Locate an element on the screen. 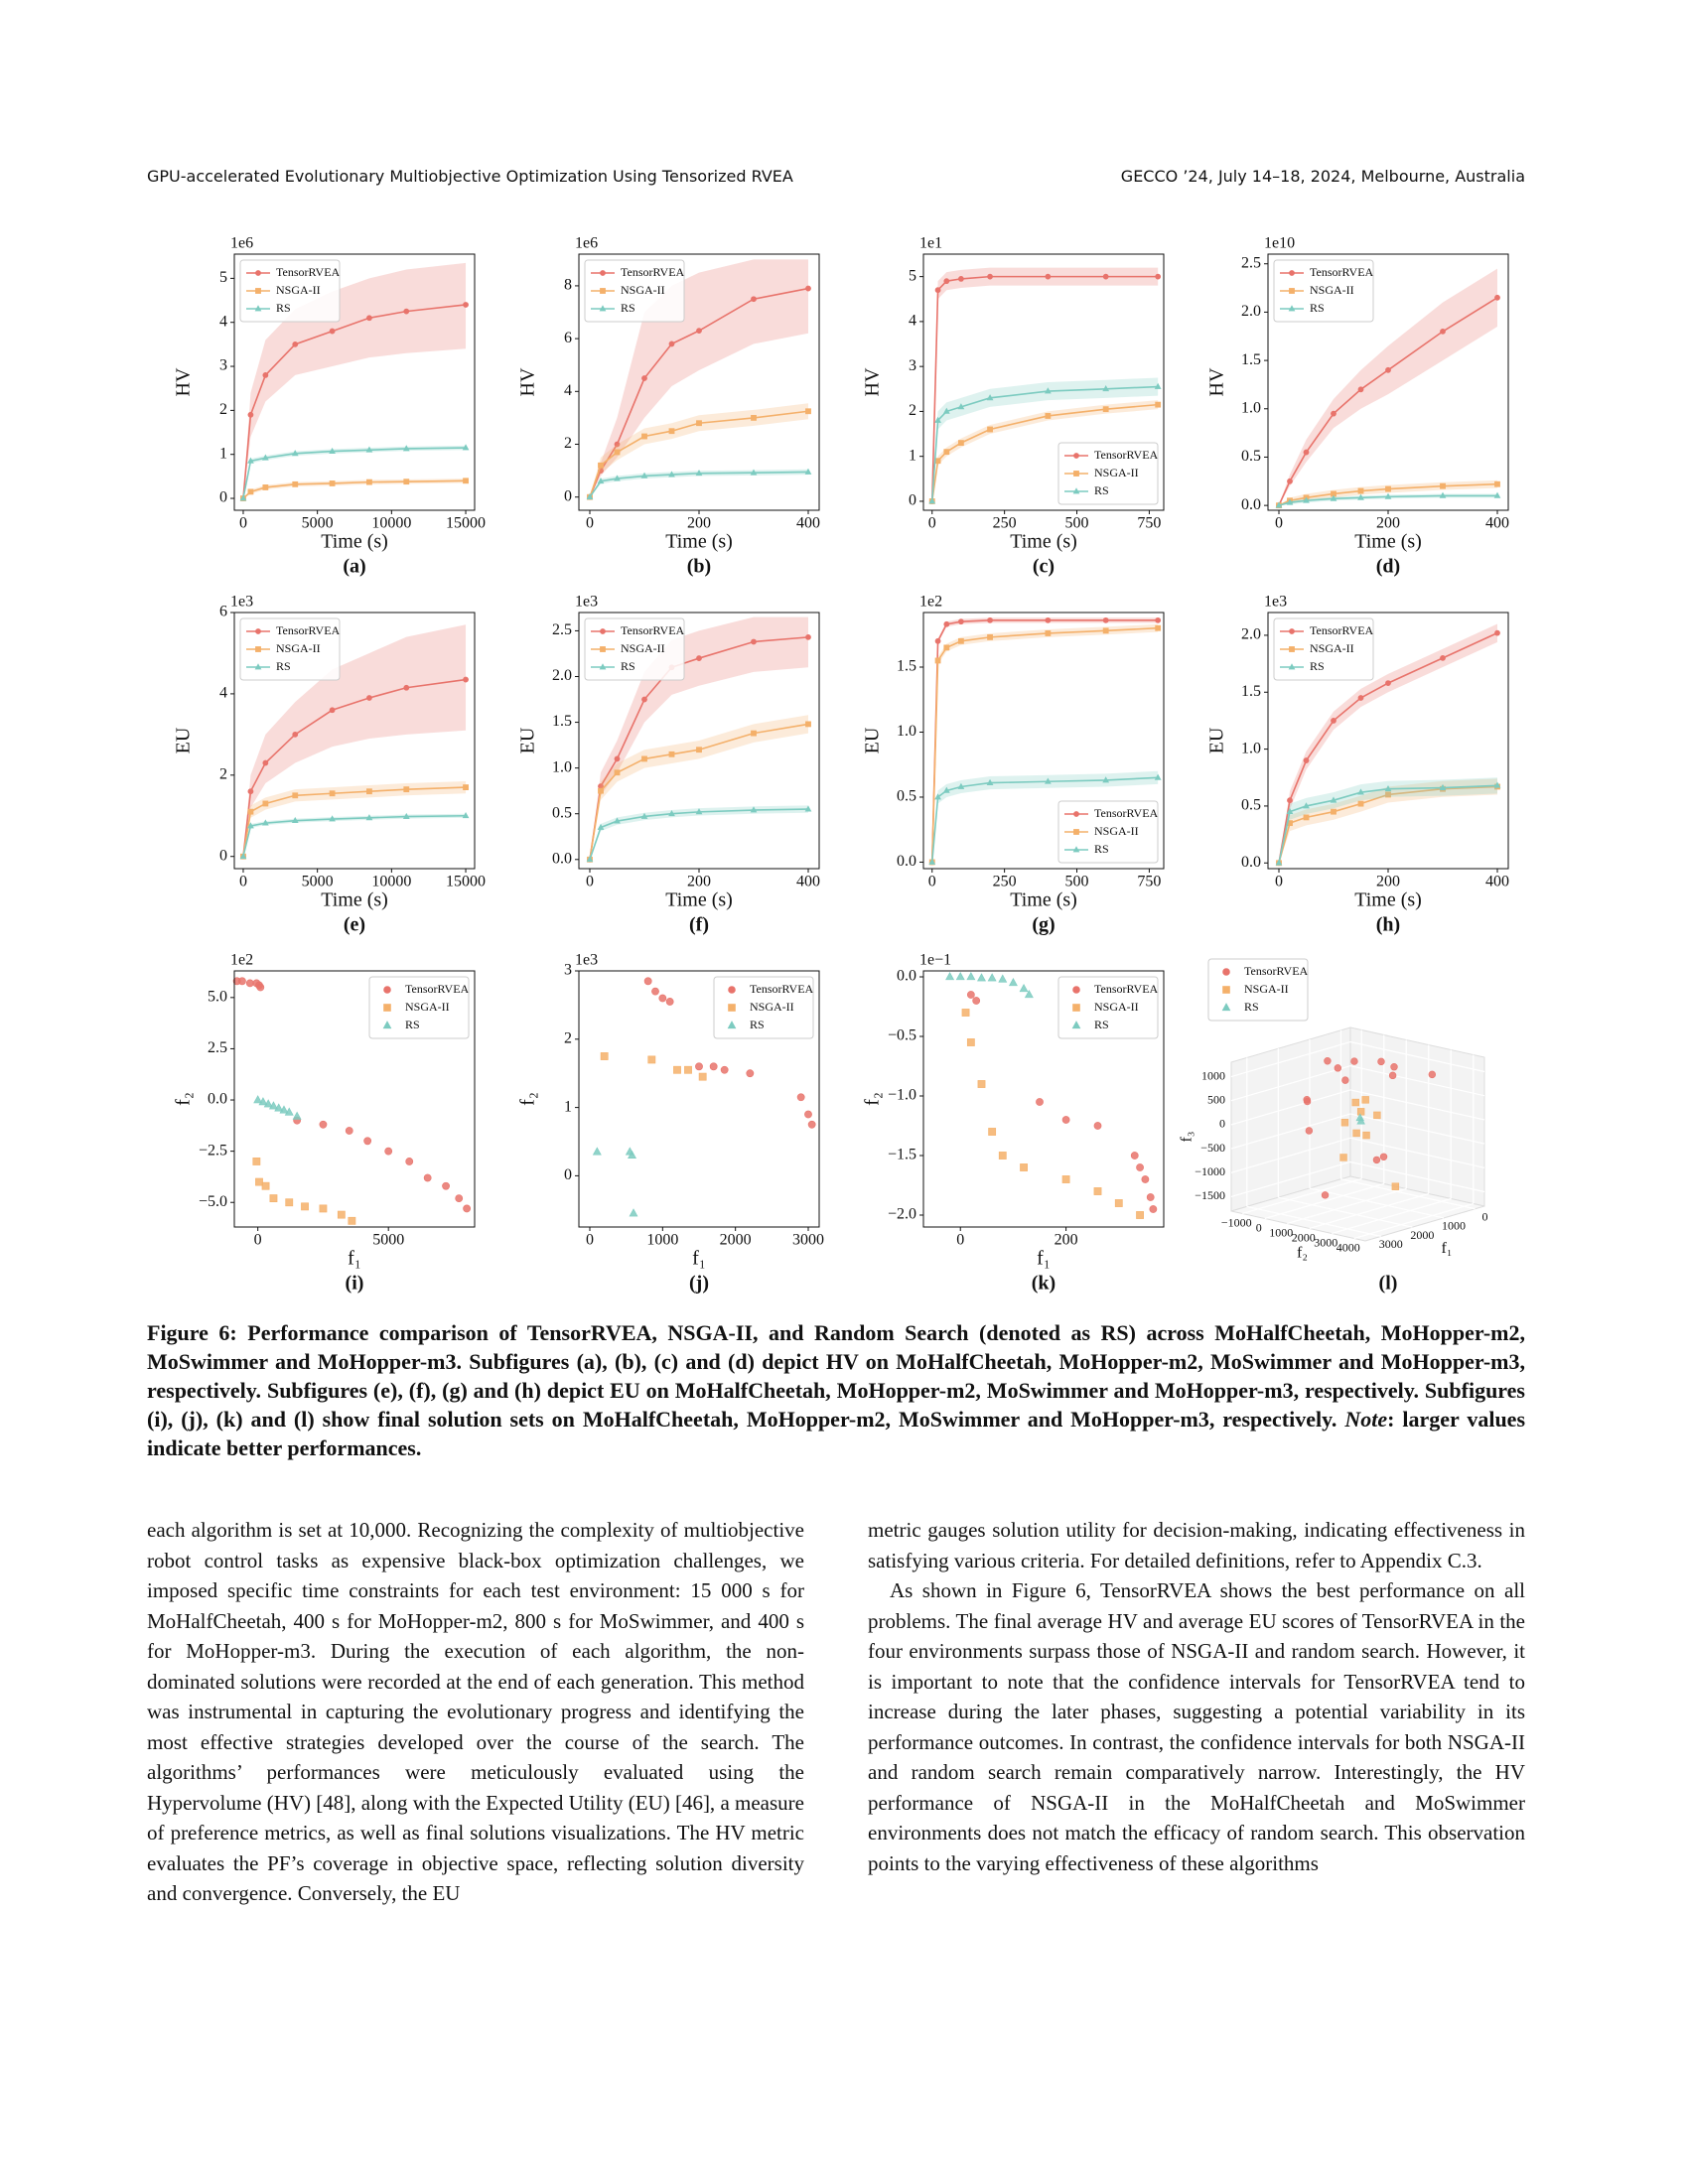 This screenshot has width=1688, height=2184. x-axis-label: Time (s) is located at coordinates (1043, 542).